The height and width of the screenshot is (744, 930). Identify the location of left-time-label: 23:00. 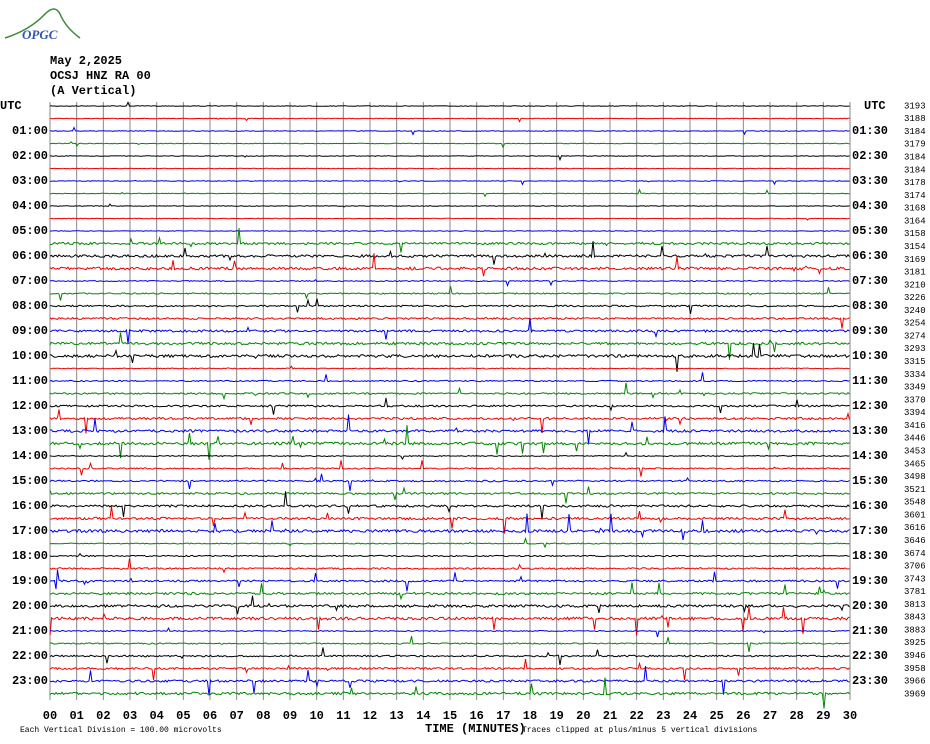
(30, 681).